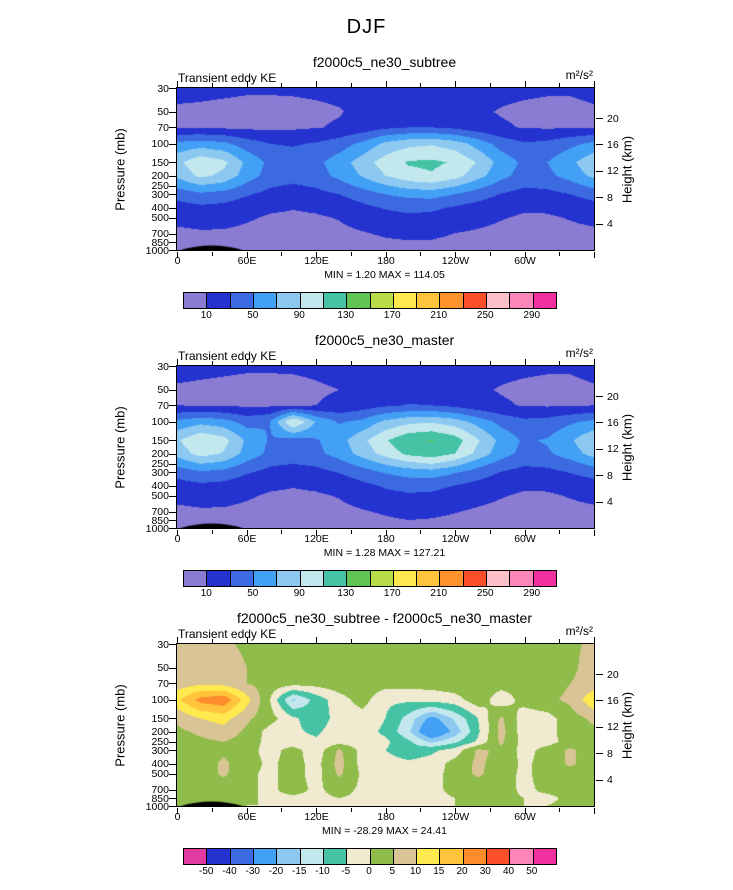 The height and width of the screenshot is (890, 733). What do you see at coordinates (392, 593) in the screenshot?
I see `colorbar-tick-label: 170` at bounding box center [392, 593].